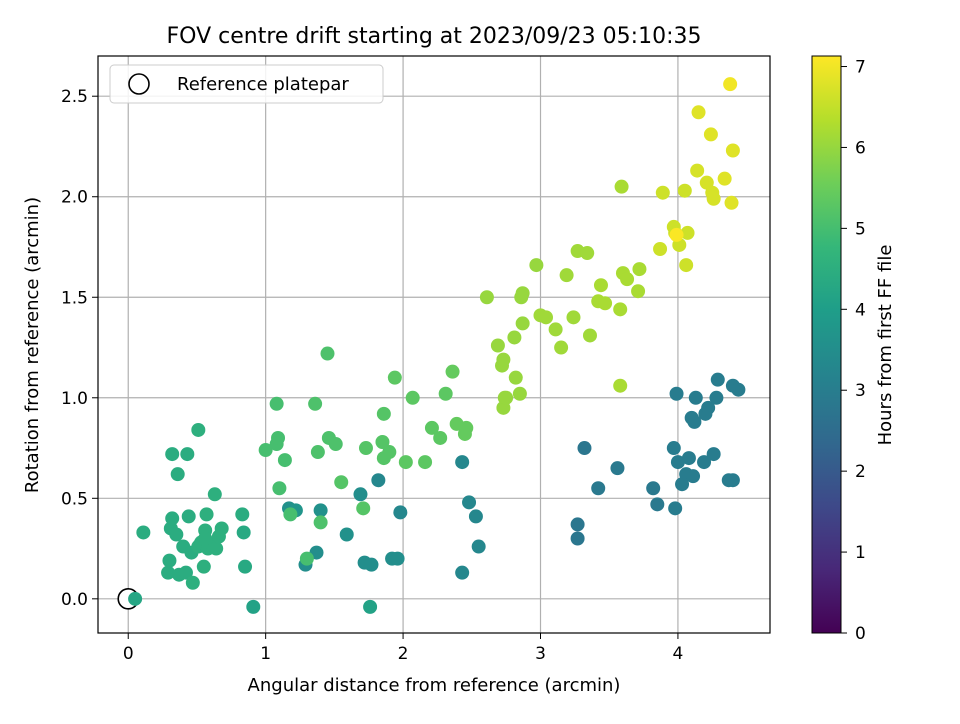 Image resolution: width=960 pixels, height=724 pixels. Describe the element at coordinates (678, 654) in the screenshot. I see `x-tick-label: 4` at that location.